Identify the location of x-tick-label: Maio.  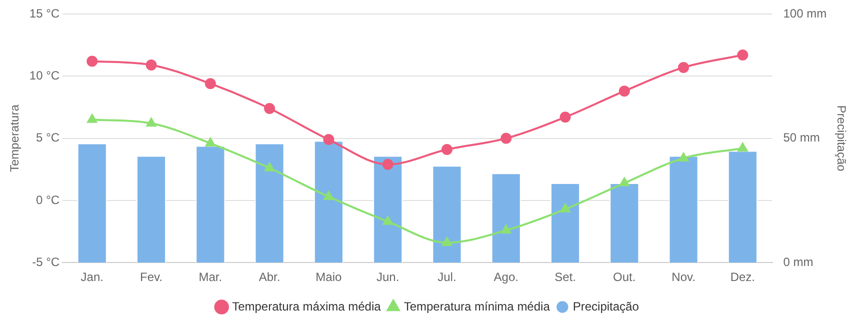
(329, 277).